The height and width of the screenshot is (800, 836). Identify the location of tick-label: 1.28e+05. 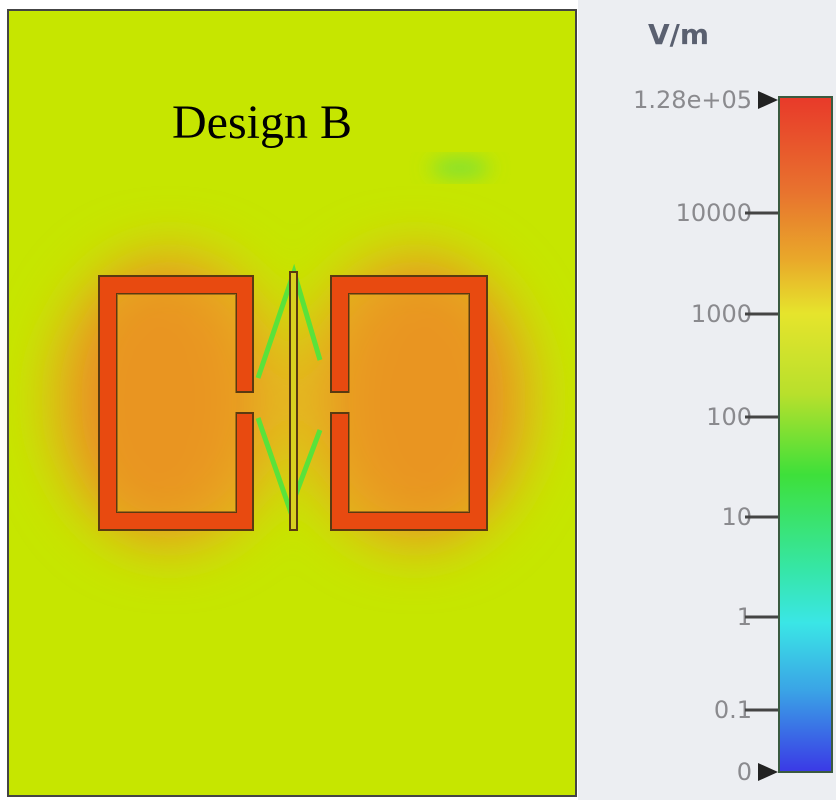
(692, 100).